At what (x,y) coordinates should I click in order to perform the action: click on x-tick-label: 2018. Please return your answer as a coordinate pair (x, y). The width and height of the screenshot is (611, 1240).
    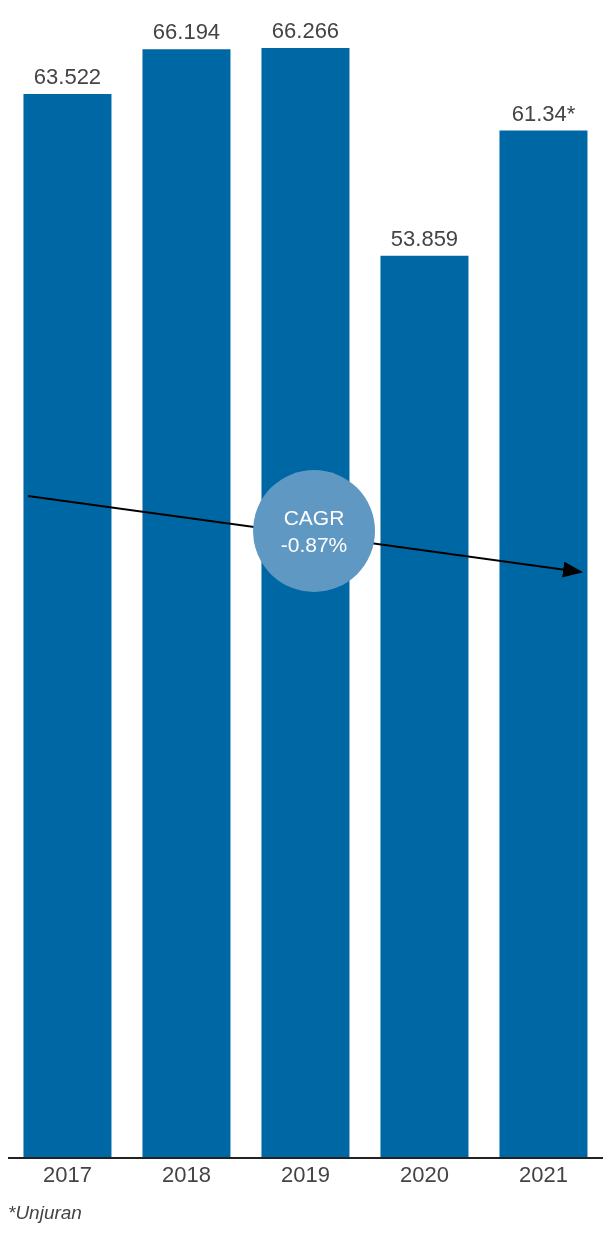
    Looking at the image, I should click on (186, 1174).